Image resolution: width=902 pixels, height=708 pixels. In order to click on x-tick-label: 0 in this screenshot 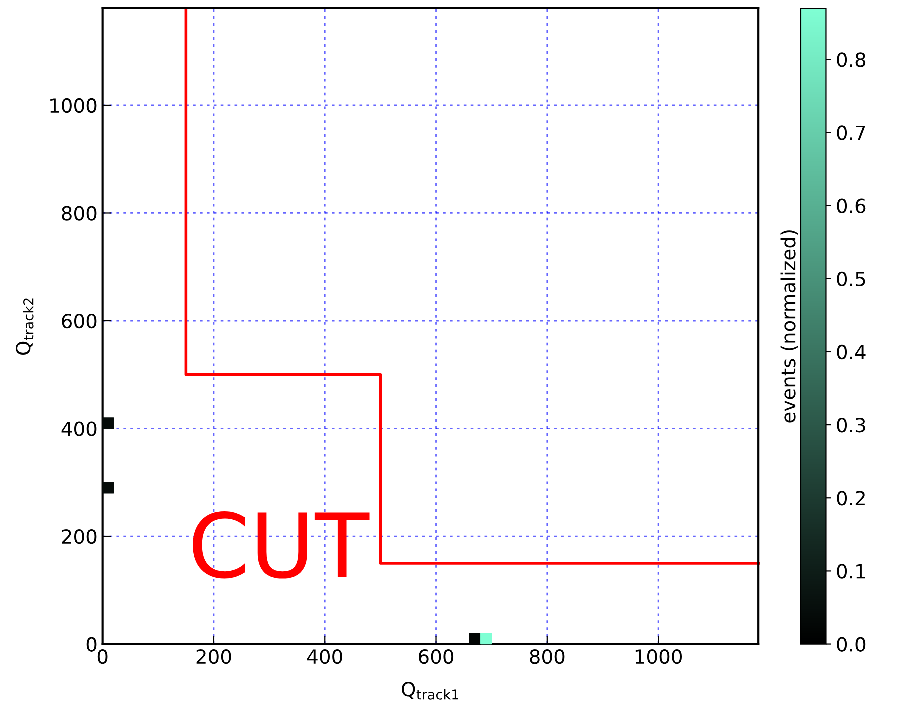, I will do `click(103, 656)`.